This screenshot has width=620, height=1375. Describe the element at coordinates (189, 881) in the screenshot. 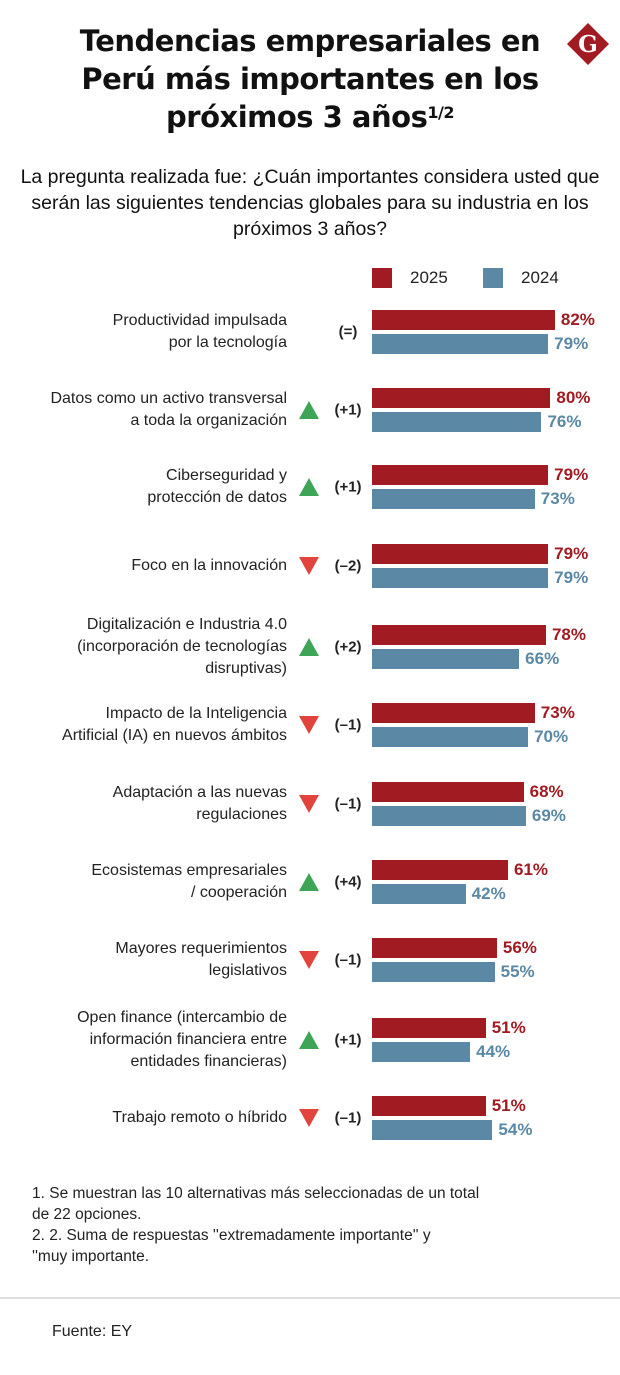

I see `category-label: Ecosistemas empresariales / cooperación` at that location.